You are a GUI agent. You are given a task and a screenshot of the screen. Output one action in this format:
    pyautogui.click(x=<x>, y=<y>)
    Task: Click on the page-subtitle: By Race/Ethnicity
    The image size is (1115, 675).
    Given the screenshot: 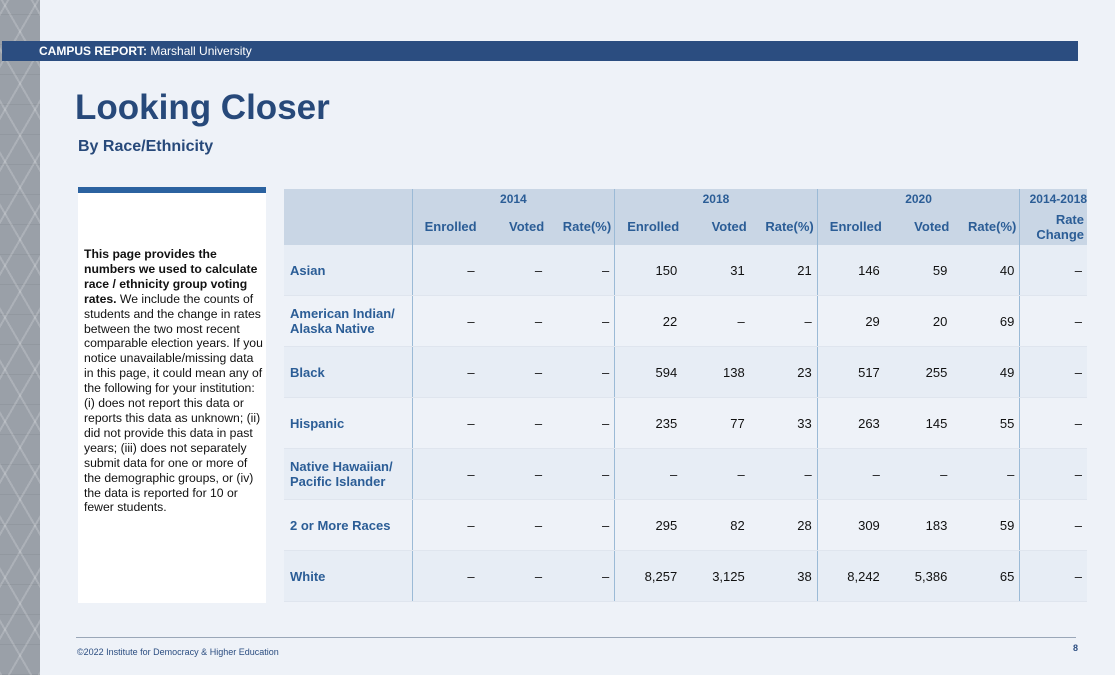 What is the action you would take?
    pyautogui.click(x=146, y=146)
    